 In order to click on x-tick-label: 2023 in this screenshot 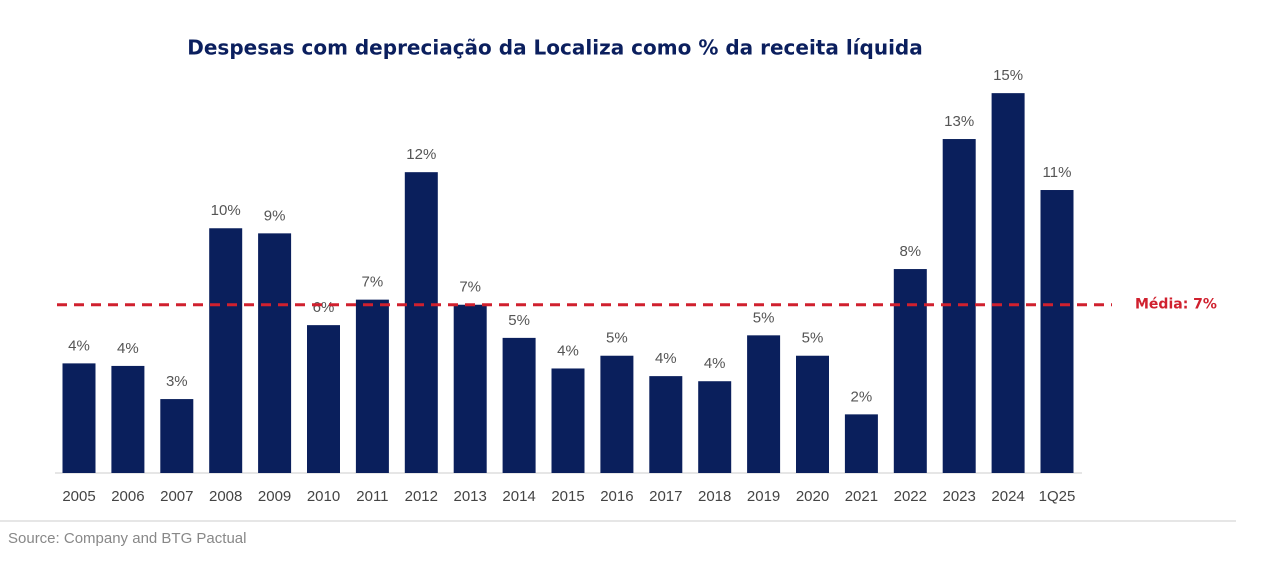, I will do `click(959, 496)`.